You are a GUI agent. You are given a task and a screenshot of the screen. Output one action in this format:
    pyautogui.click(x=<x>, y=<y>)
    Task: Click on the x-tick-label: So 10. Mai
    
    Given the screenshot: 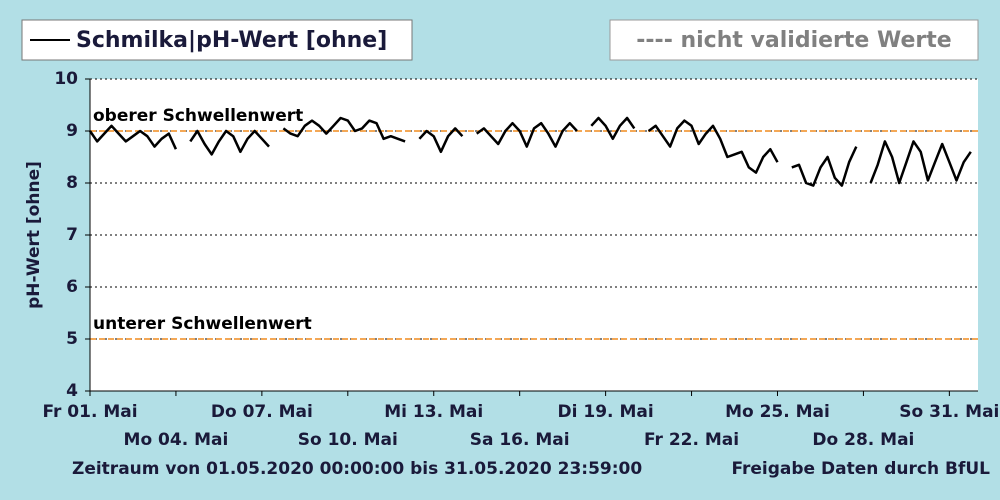 What is the action you would take?
    pyautogui.click(x=348, y=440)
    